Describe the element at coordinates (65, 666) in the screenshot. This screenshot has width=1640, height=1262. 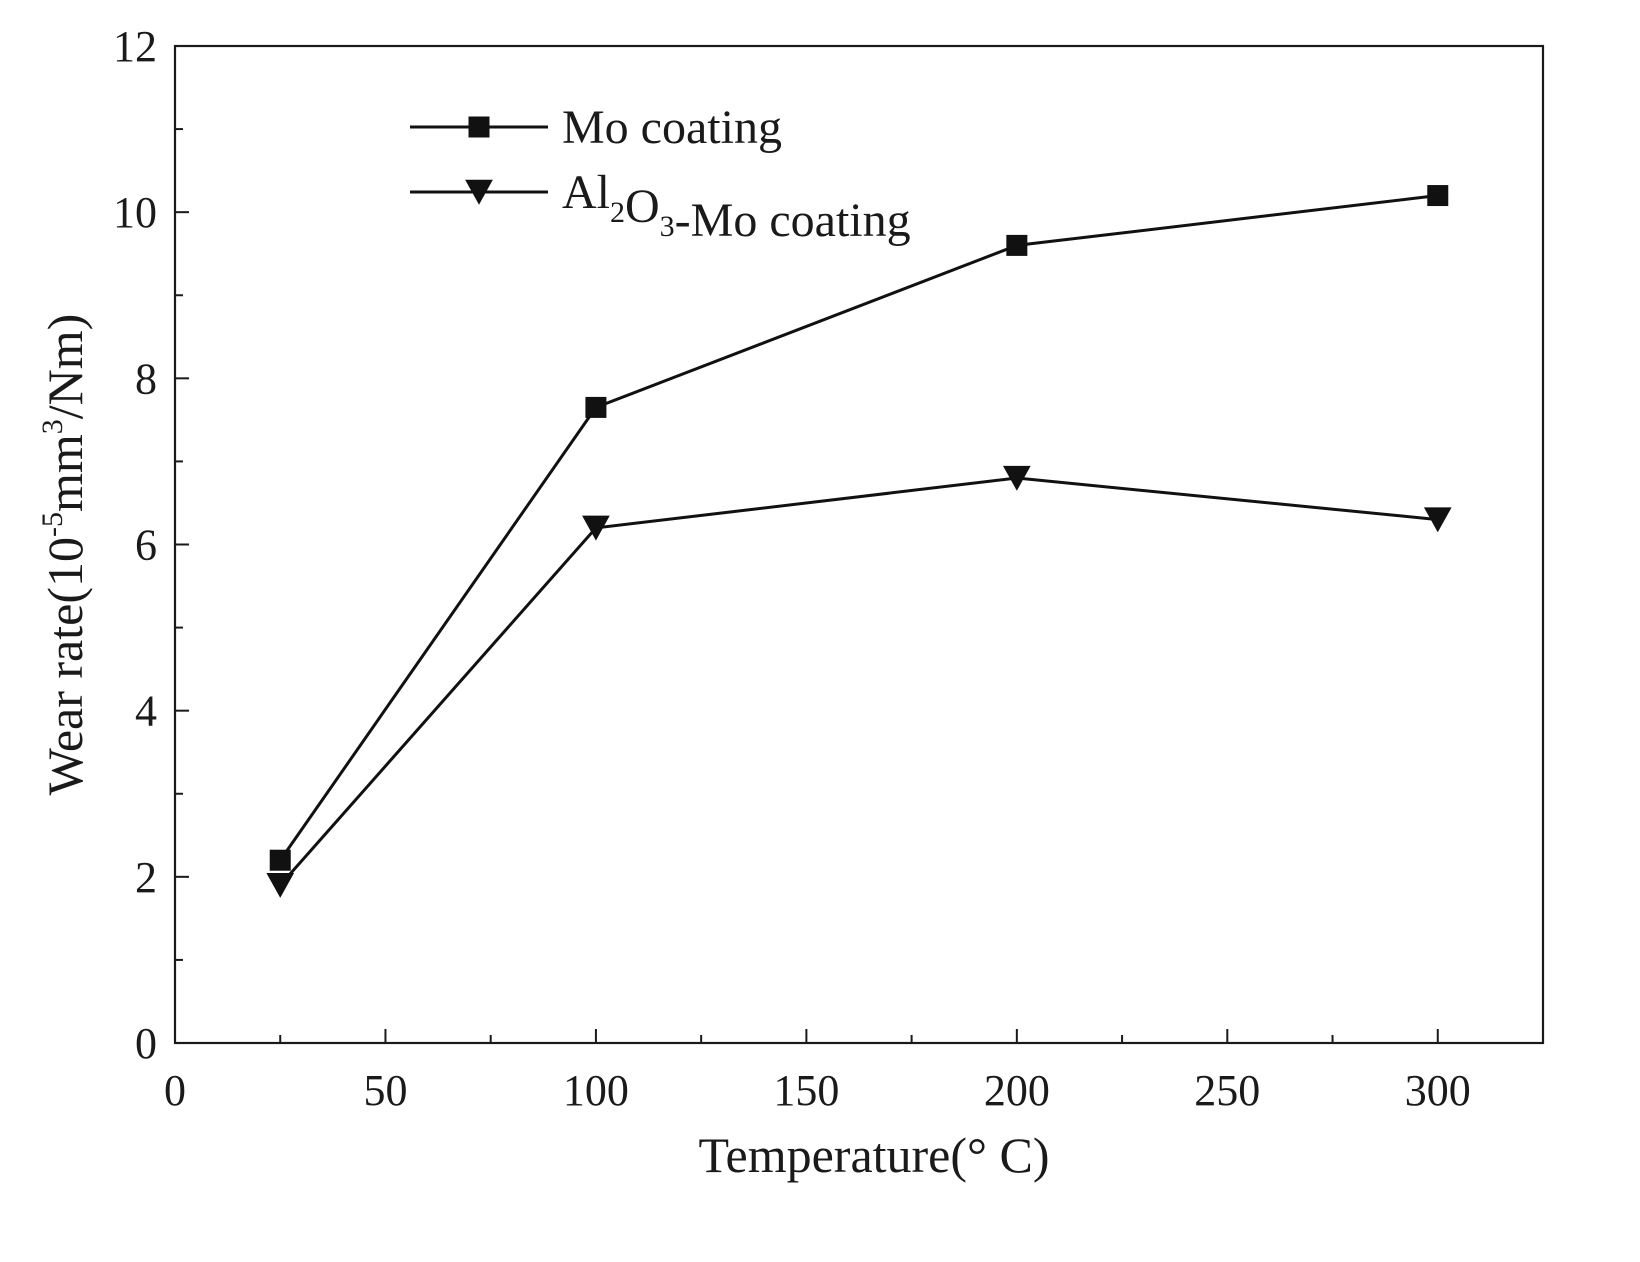
I see `y-axis-title-main: Wear rate(10` at that location.